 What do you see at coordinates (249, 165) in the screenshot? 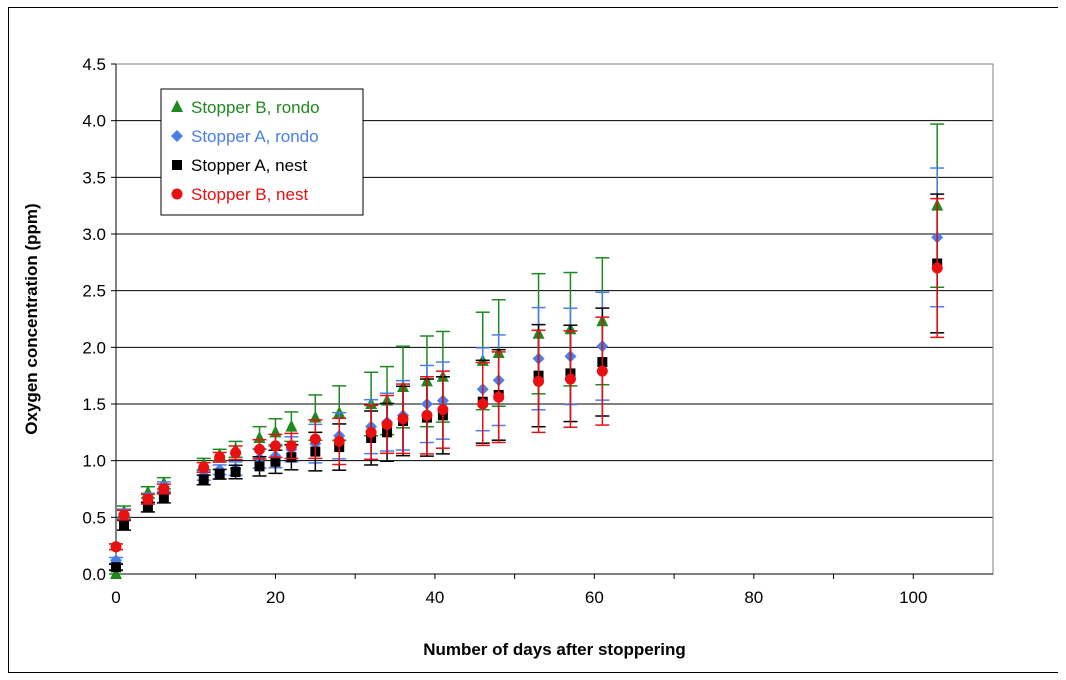
I see `legend-label: Stopper A, nest` at bounding box center [249, 165].